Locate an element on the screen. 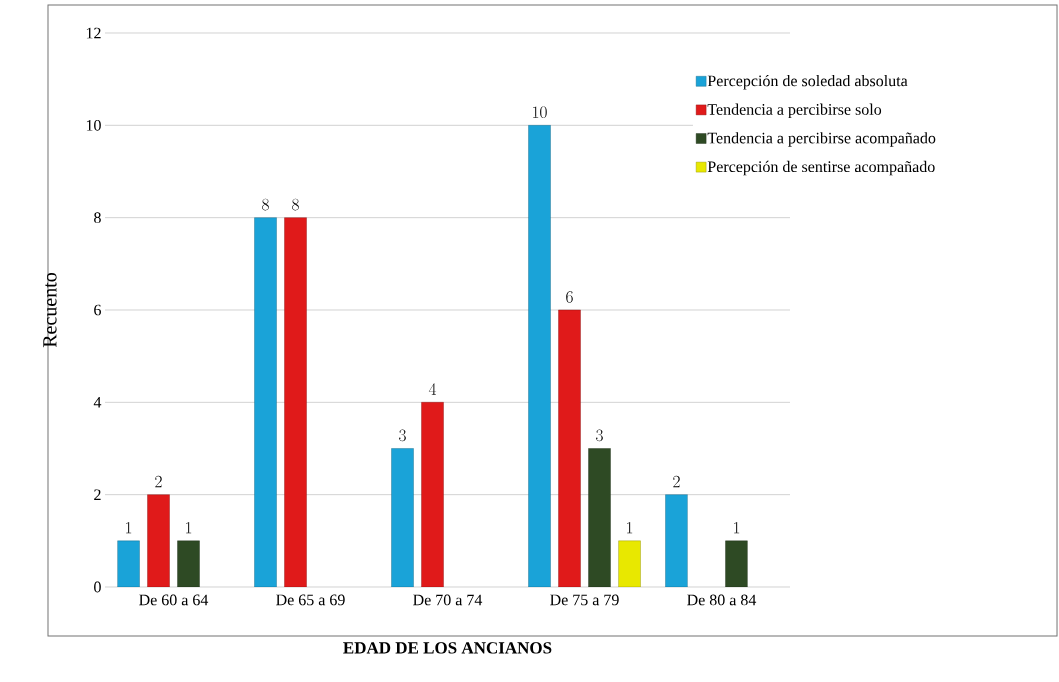  data-label: 10 is located at coordinates (540, 112).